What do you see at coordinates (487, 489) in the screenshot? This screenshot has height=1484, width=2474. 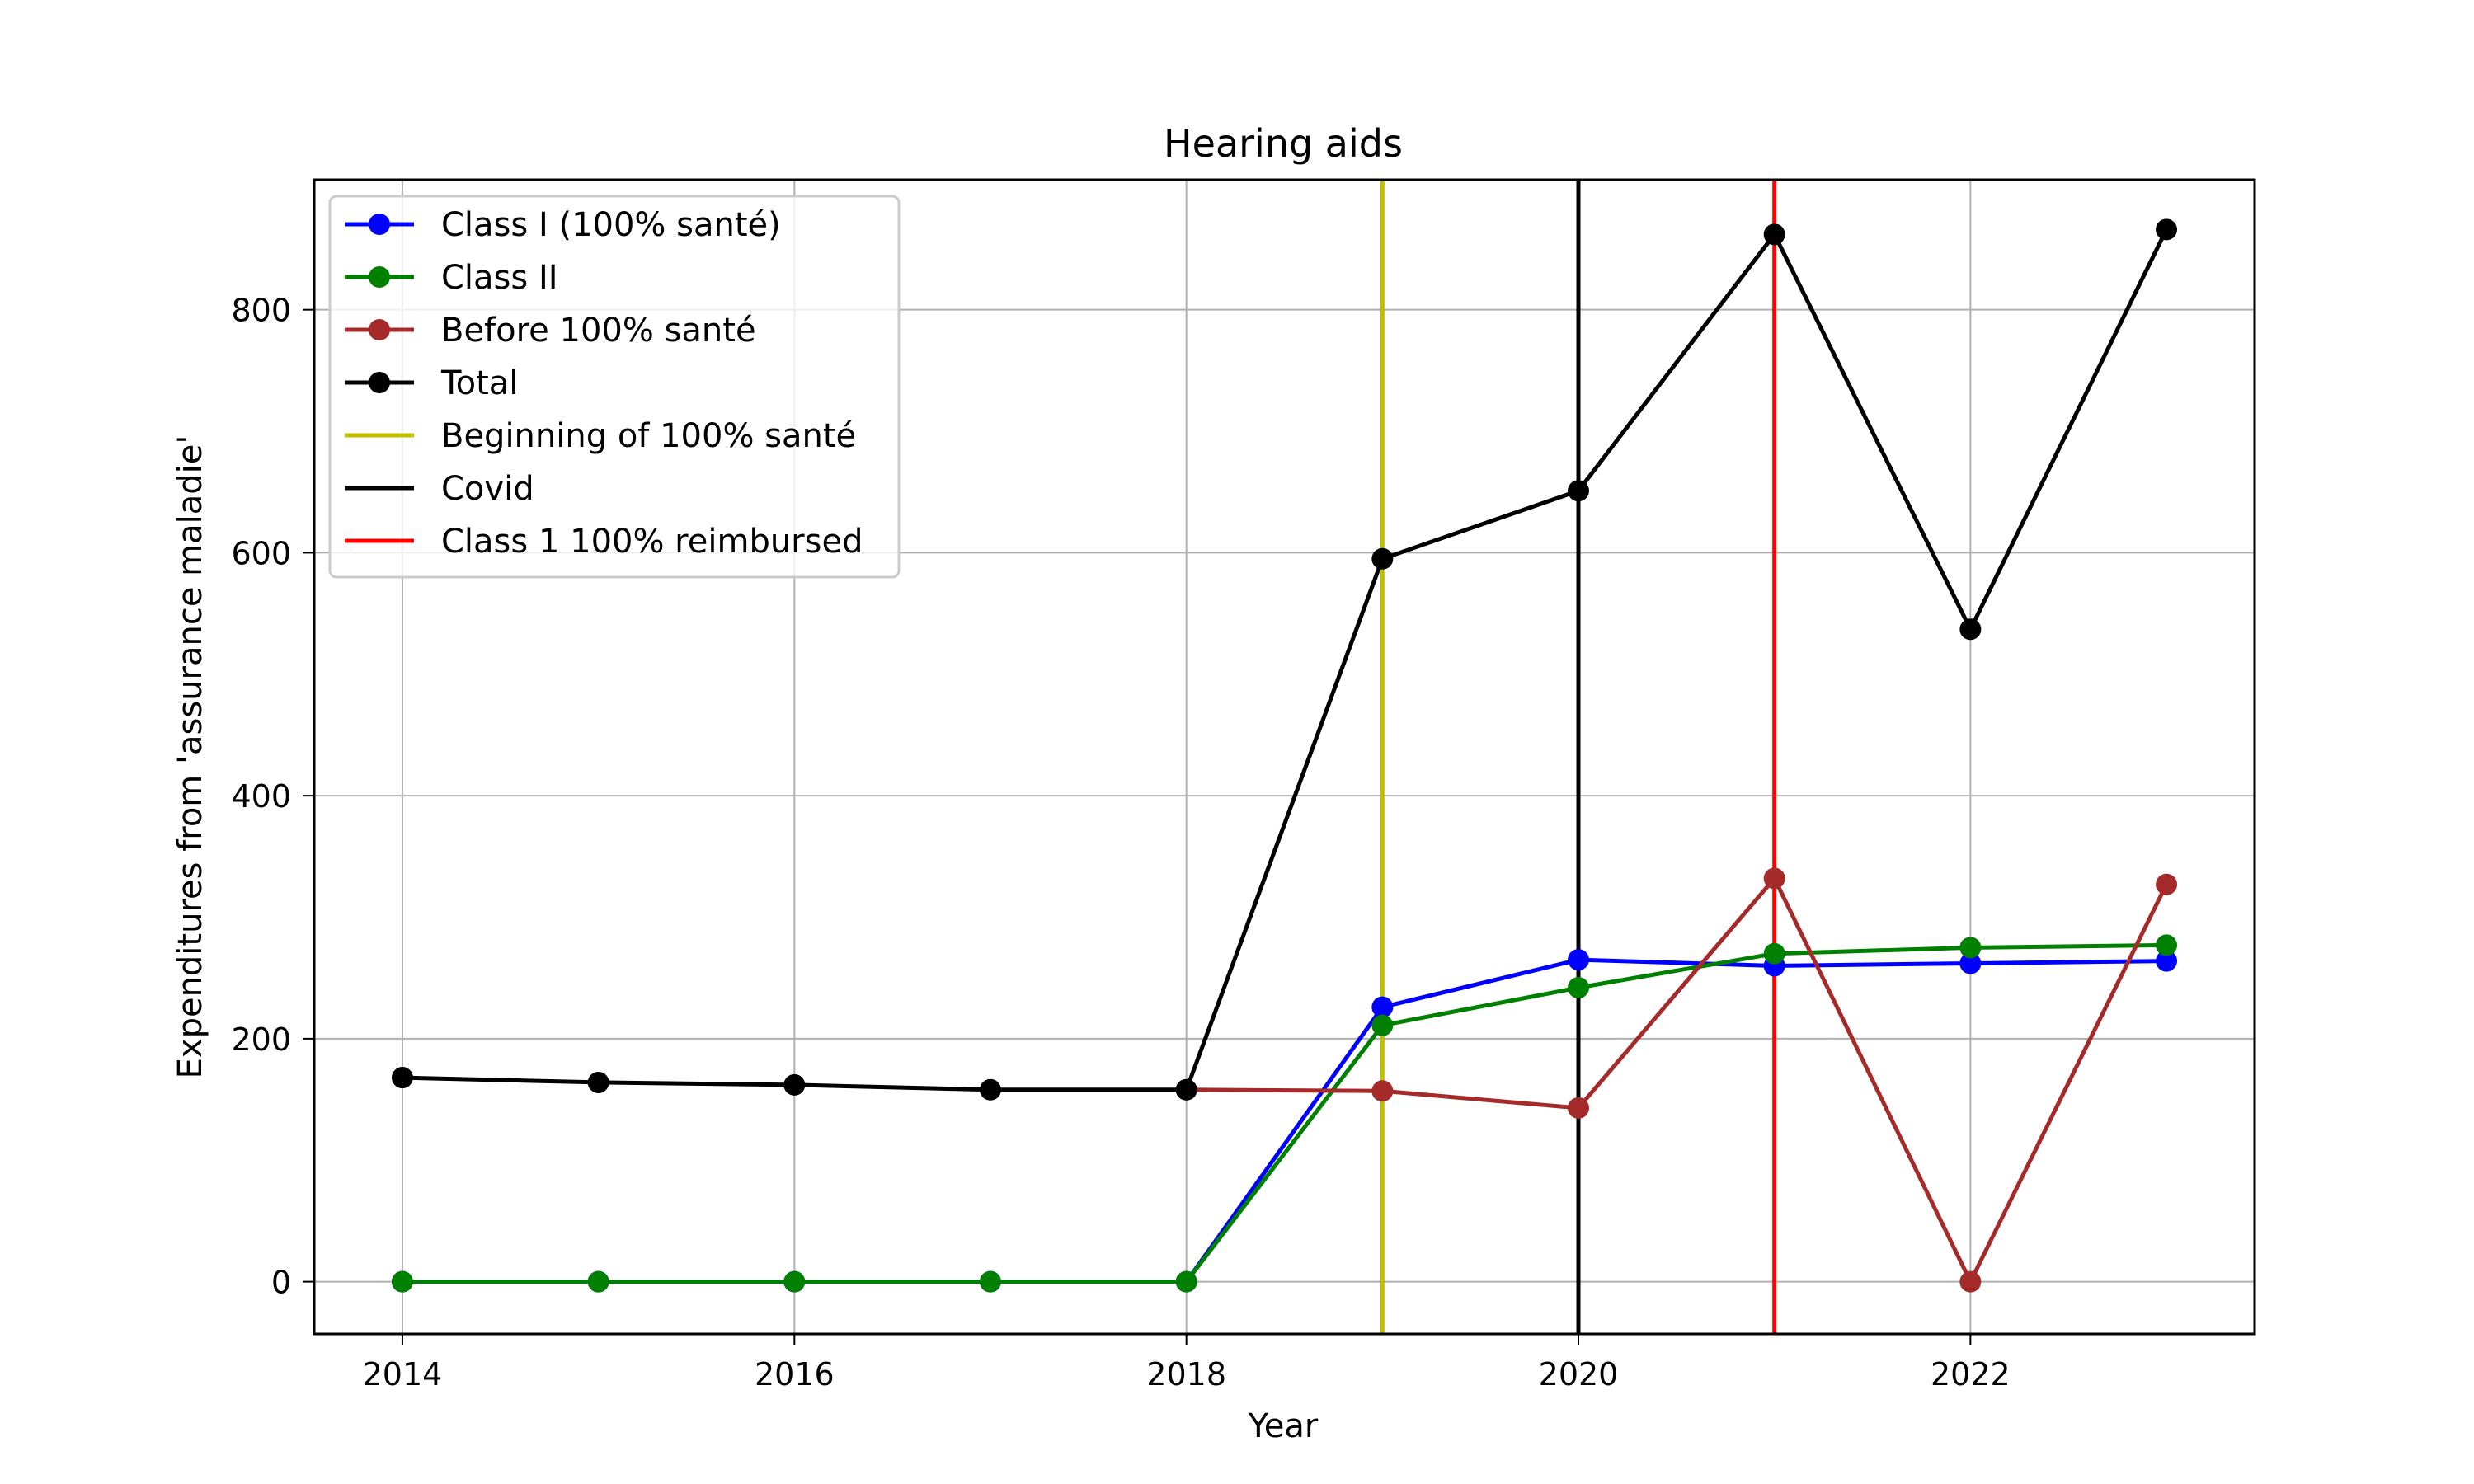 I see `legend-label: Covid` at bounding box center [487, 489].